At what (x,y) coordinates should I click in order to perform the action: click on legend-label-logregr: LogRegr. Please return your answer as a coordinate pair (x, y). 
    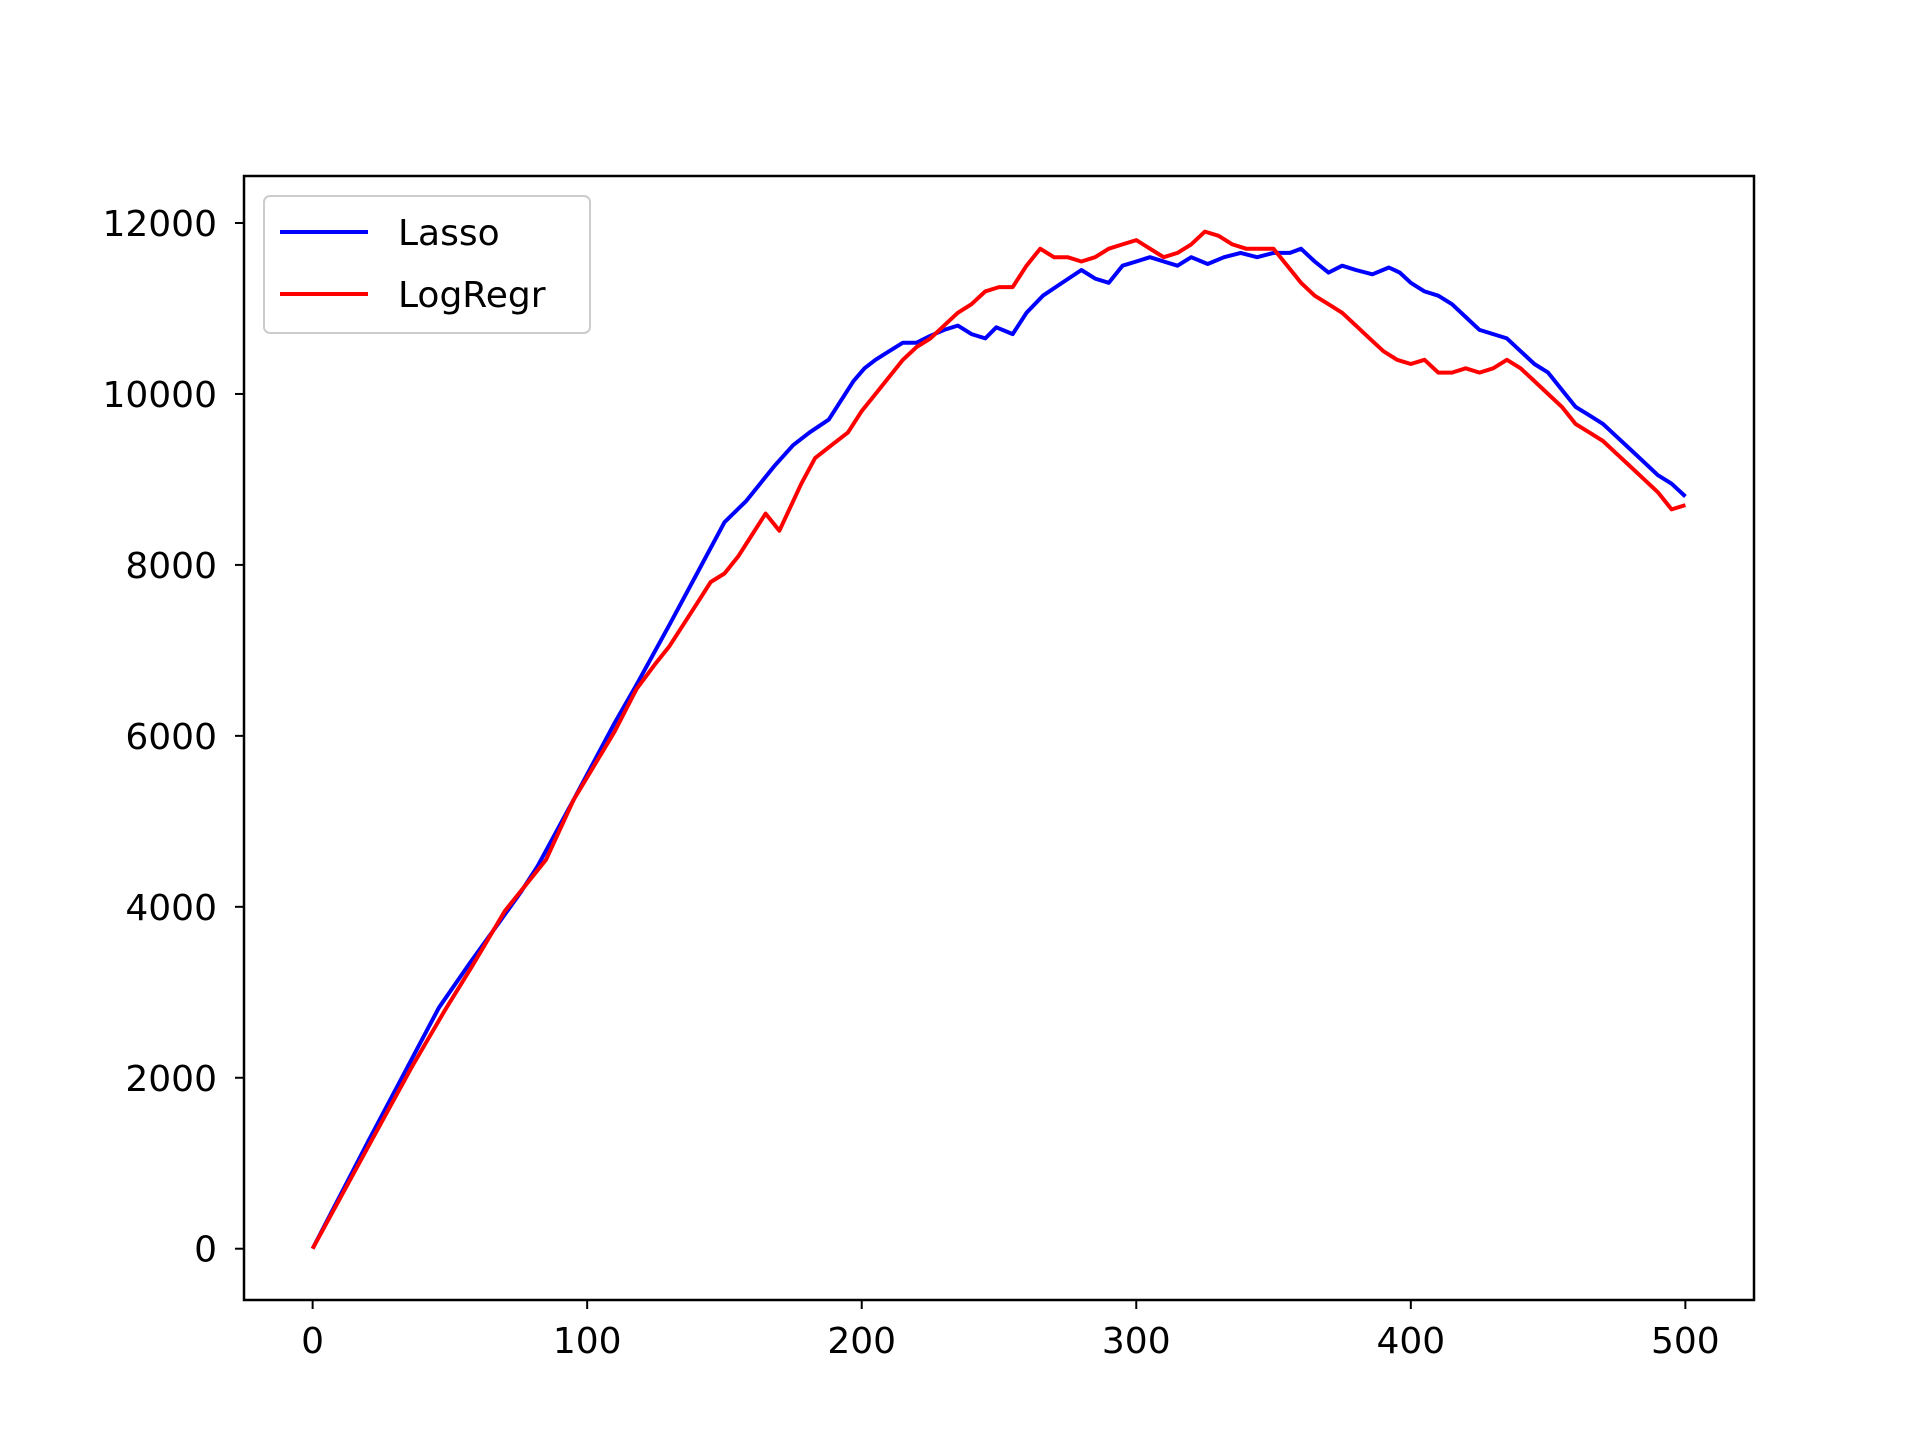
    Looking at the image, I should click on (472, 295).